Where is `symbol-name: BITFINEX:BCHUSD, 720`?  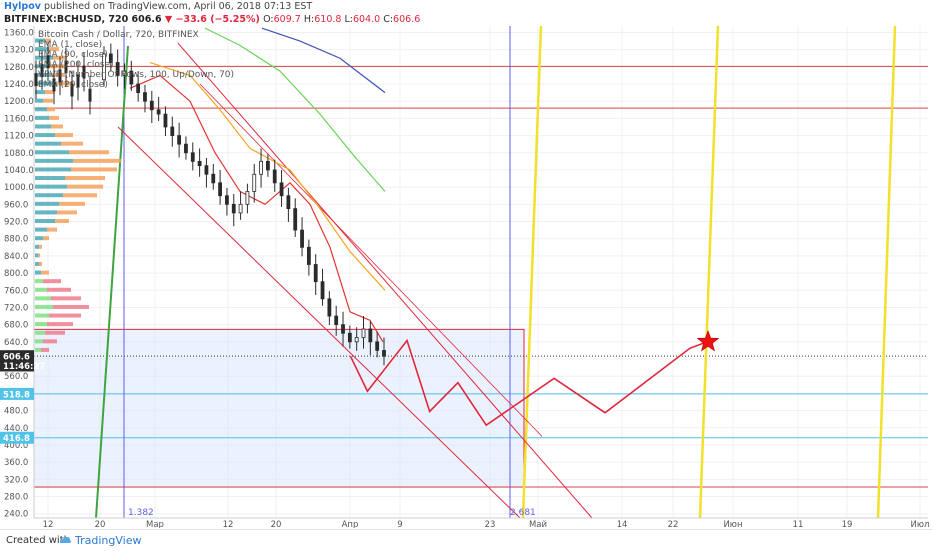
symbol-name: BITFINEX:BCHUSD, 720 is located at coordinates (66, 19).